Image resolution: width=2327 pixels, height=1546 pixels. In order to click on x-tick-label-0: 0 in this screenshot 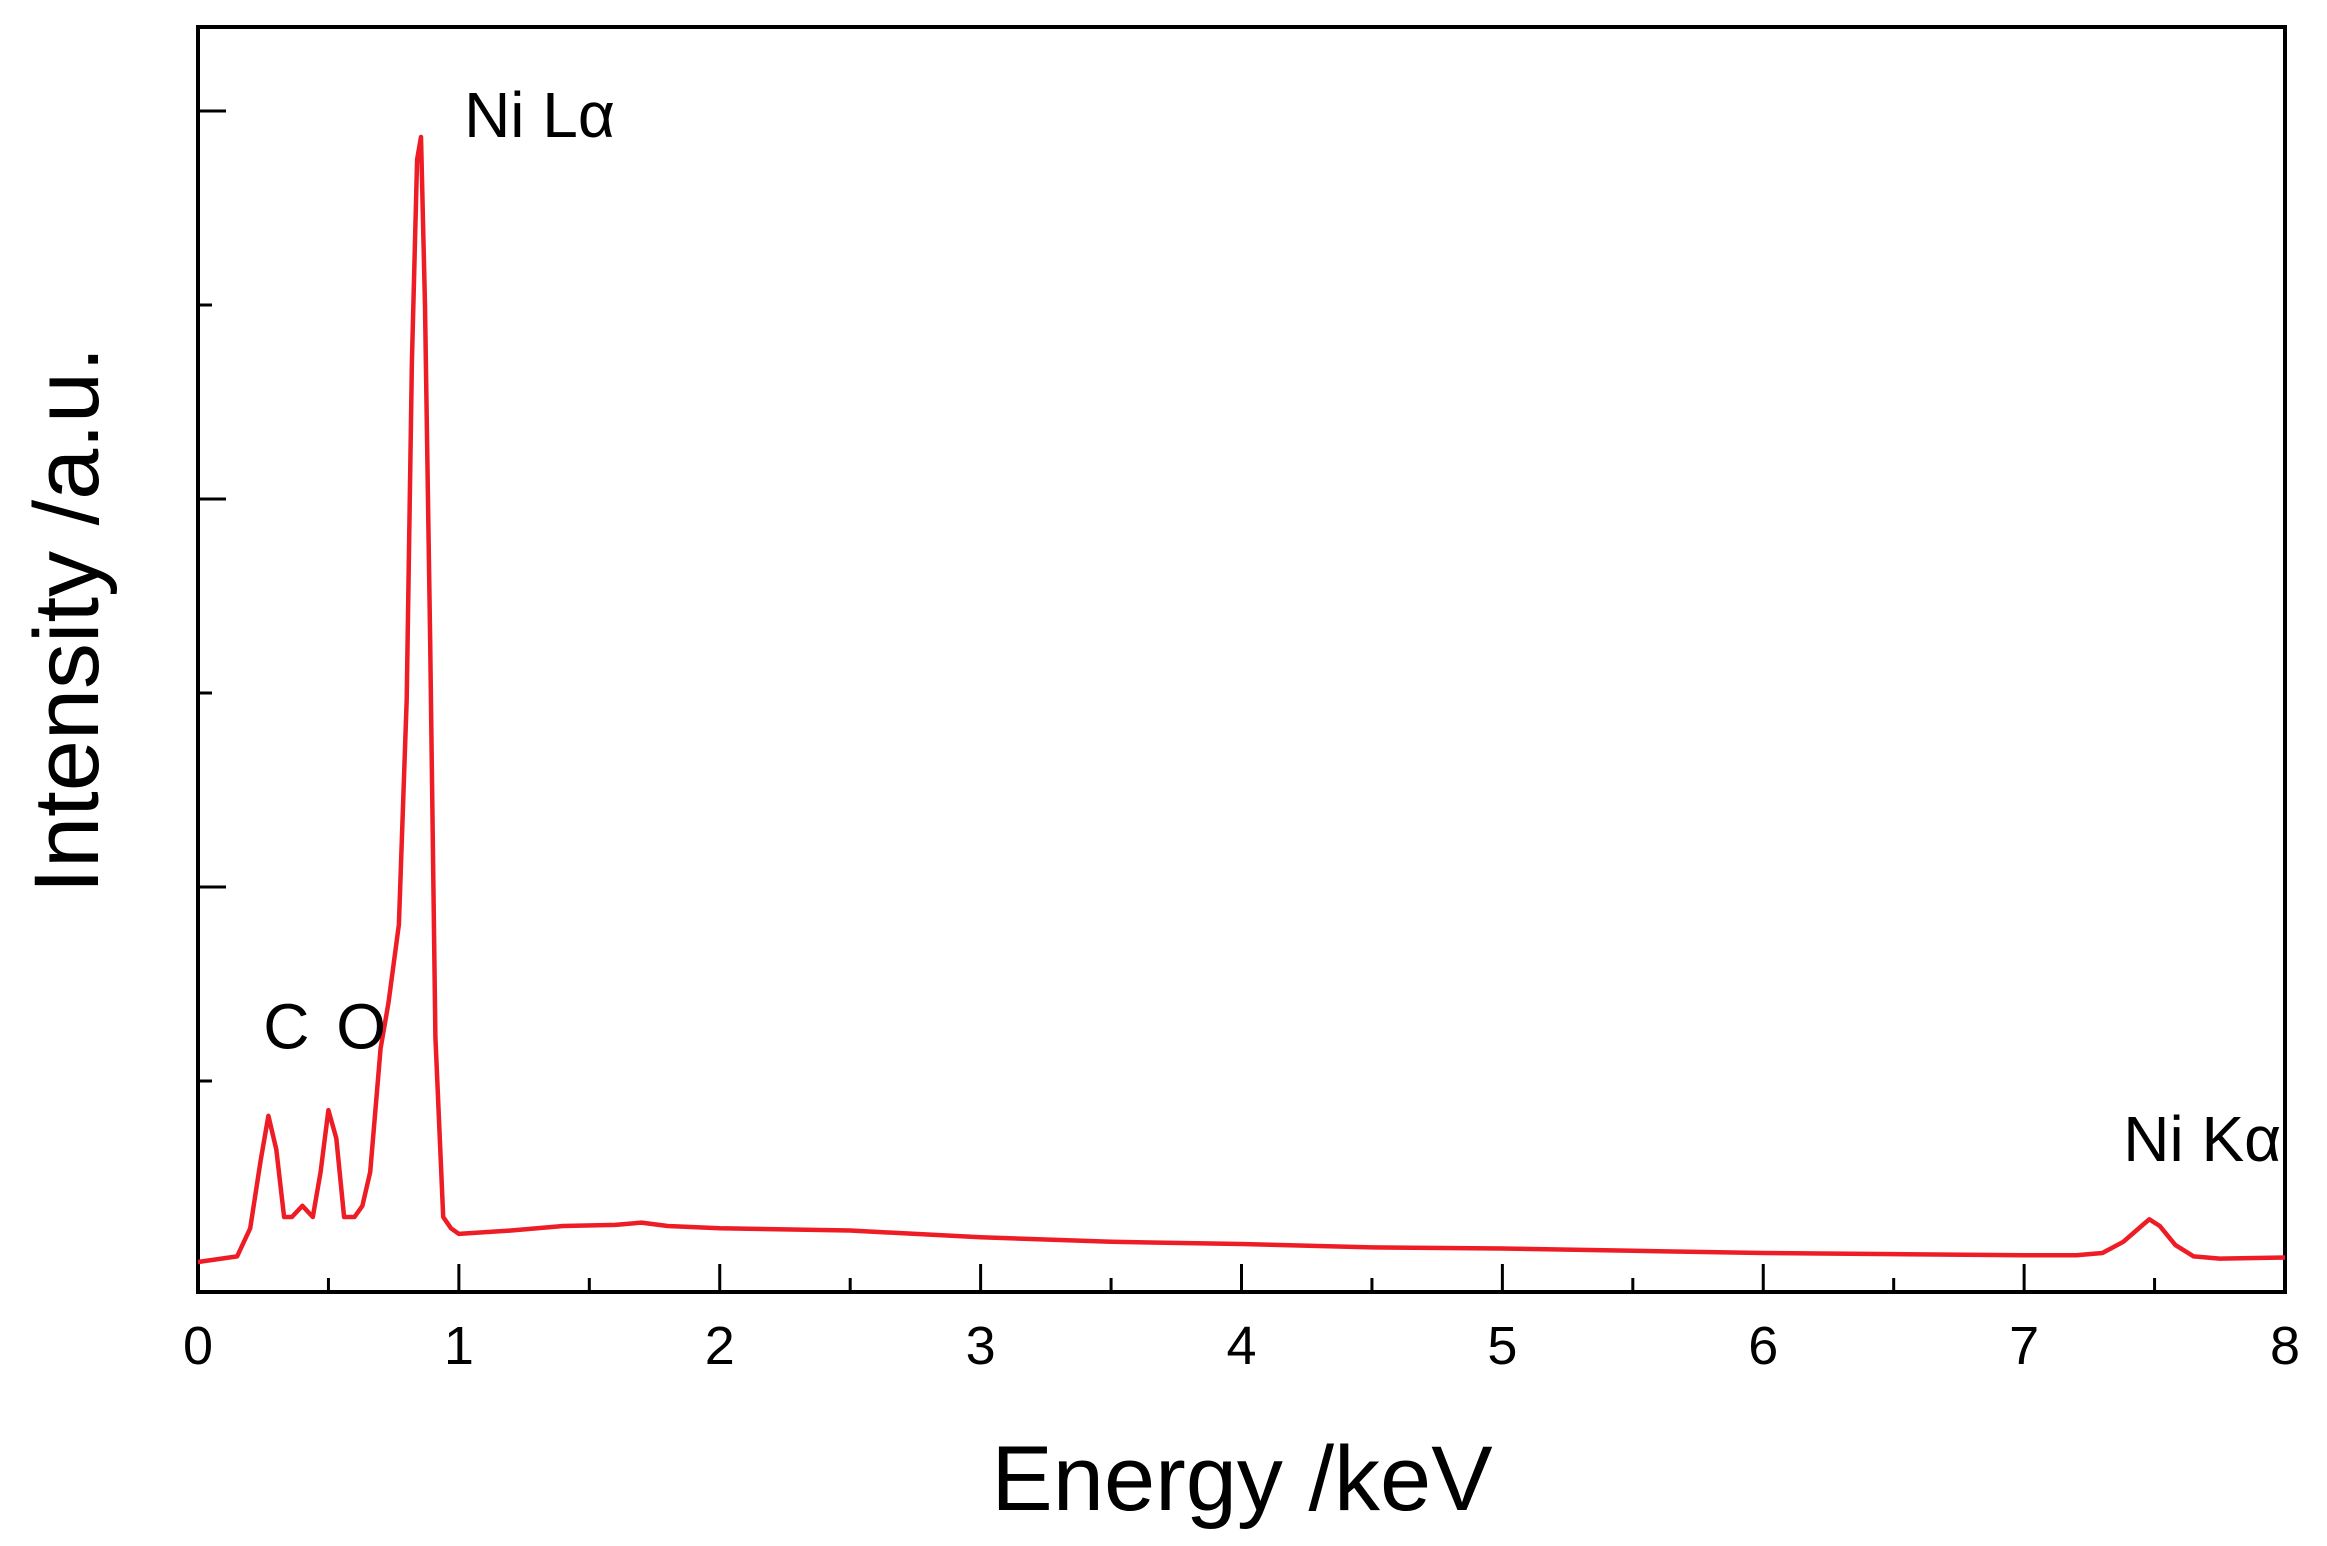, I will do `click(198, 1346)`.